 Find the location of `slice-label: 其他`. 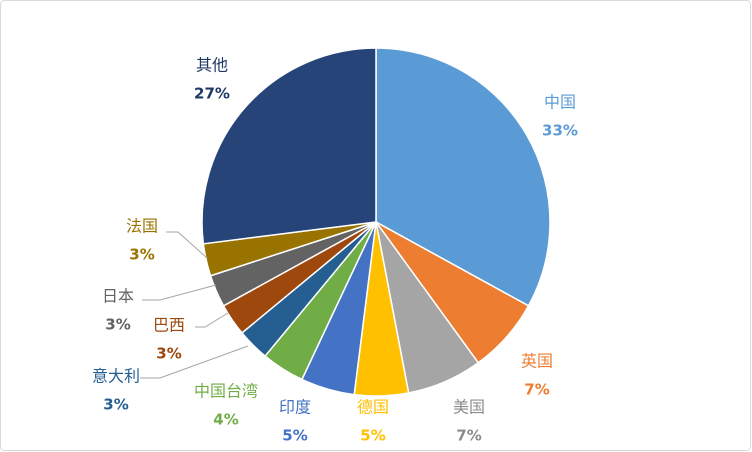

slice-label: 其他 is located at coordinates (212, 65).